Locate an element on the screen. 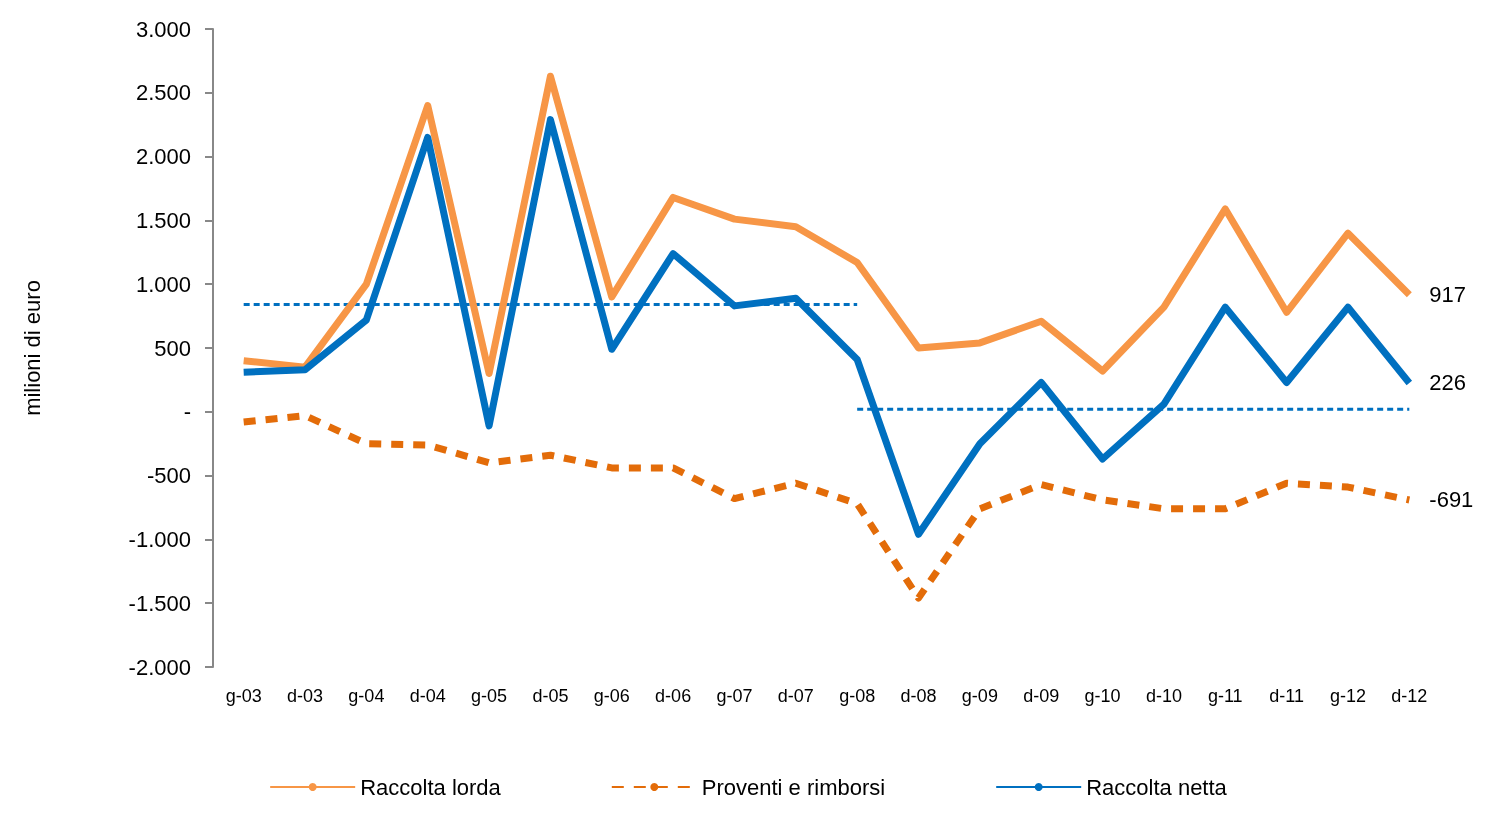 The image size is (1497, 813). legend-label: Raccolta lorda is located at coordinates (431, 787).